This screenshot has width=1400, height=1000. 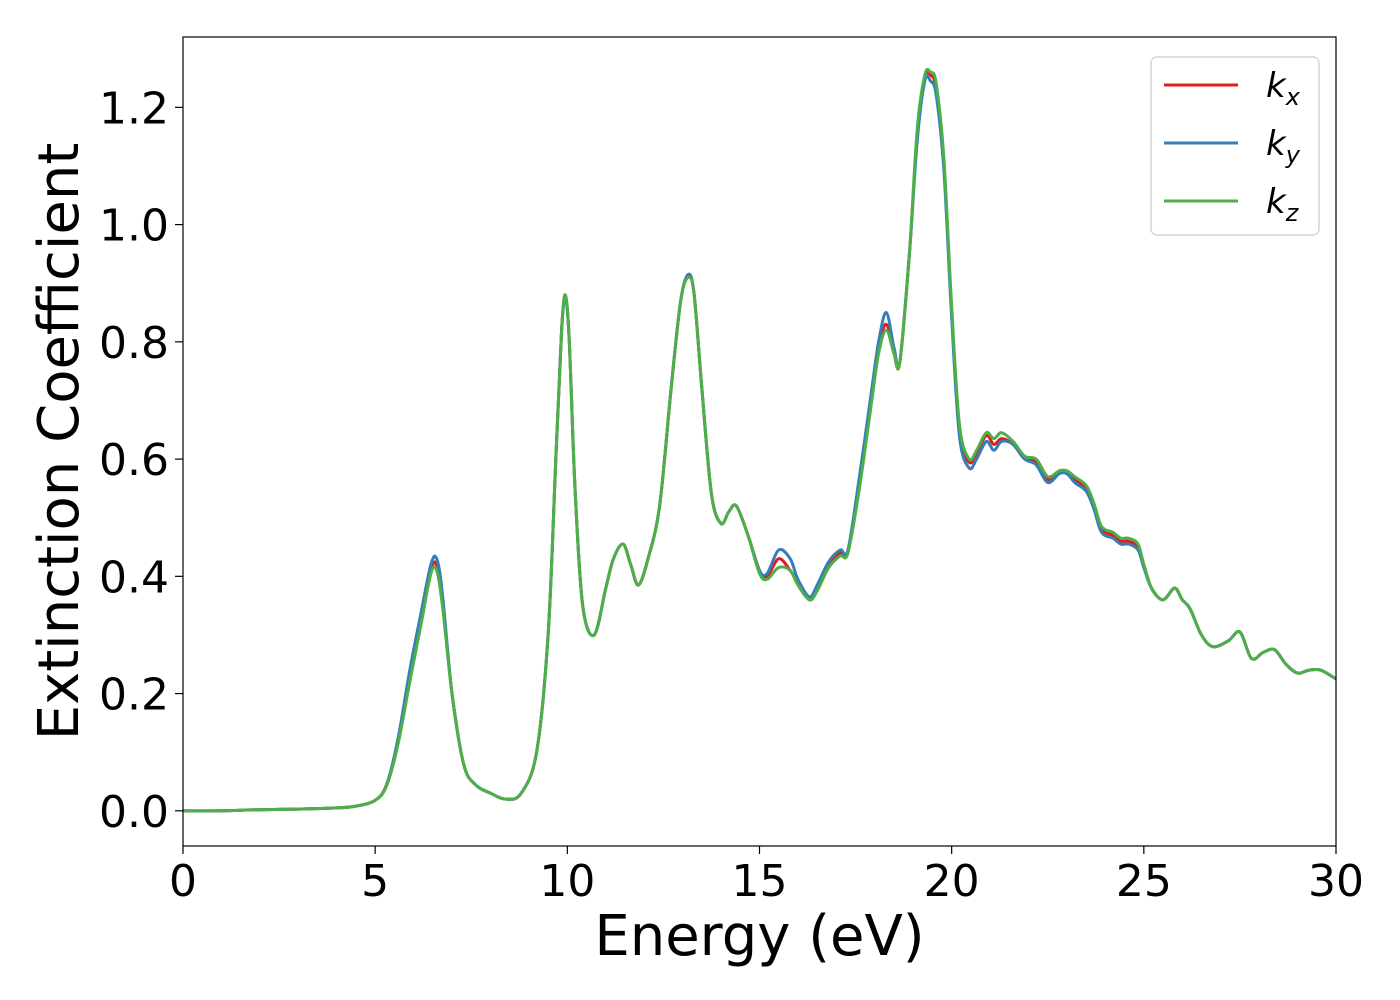 I want to click on x-tick-label: 15, so click(x=760, y=881).